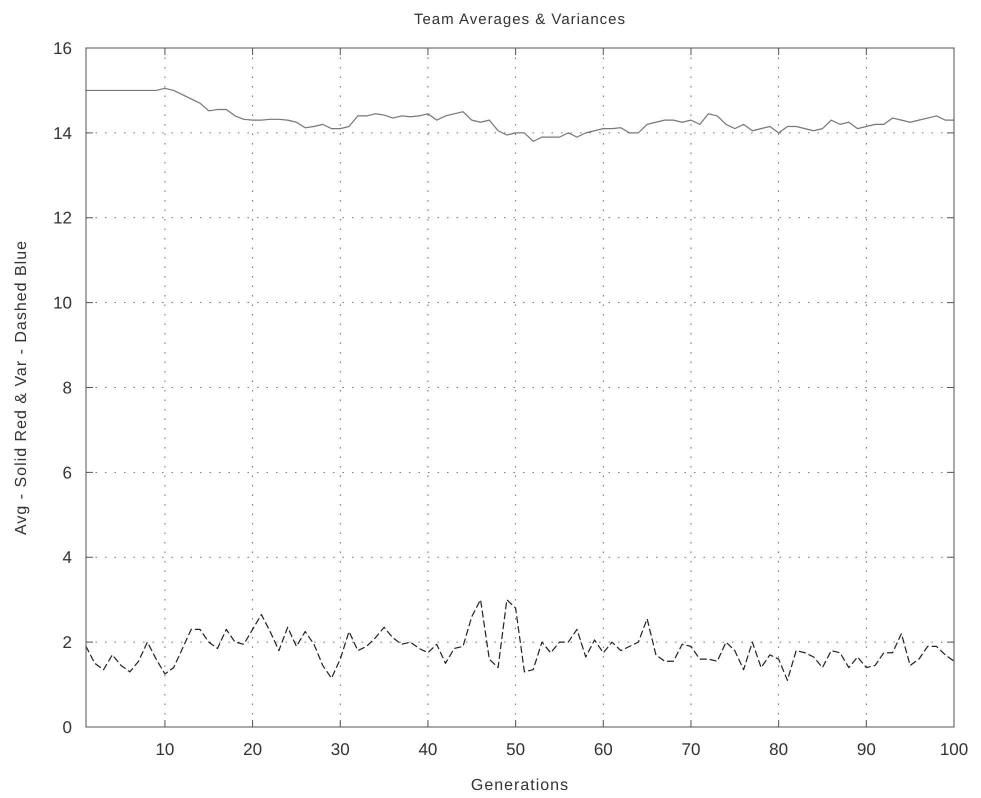  Describe the element at coordinates (67, 642) in the screenshot. I see `y-tick-label: 2` at that location.